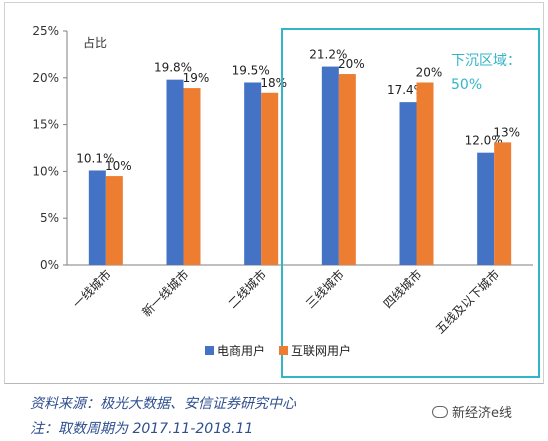 This screenshot has height=441, width=548. What do you see at coordinates (466, 85) in the screenshot?
I see `annotation-value: 50%` at bounding box center [466, 85].